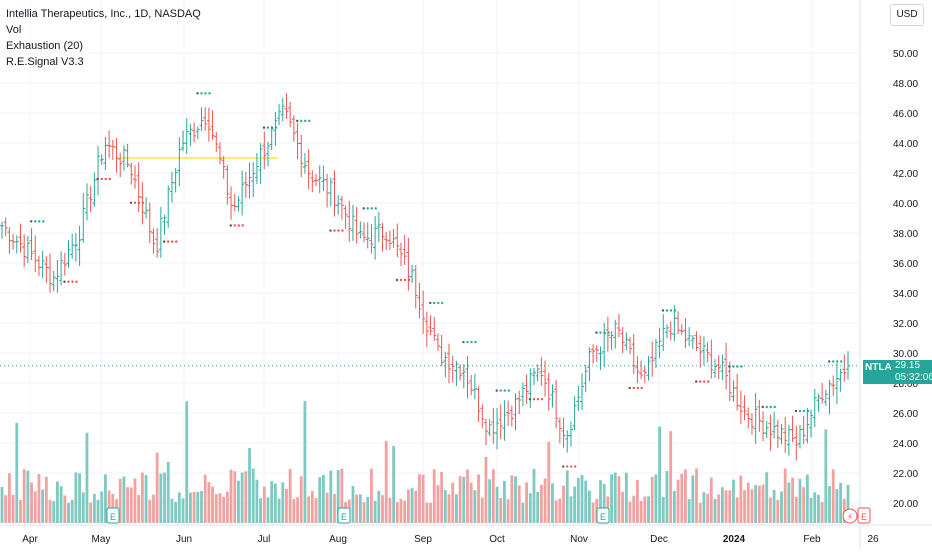 This screenshot has width=932, height=555. Describe the element at coordinates (905, 354) in the screenshot. I see `y-tick-label: 30.00` at that location.